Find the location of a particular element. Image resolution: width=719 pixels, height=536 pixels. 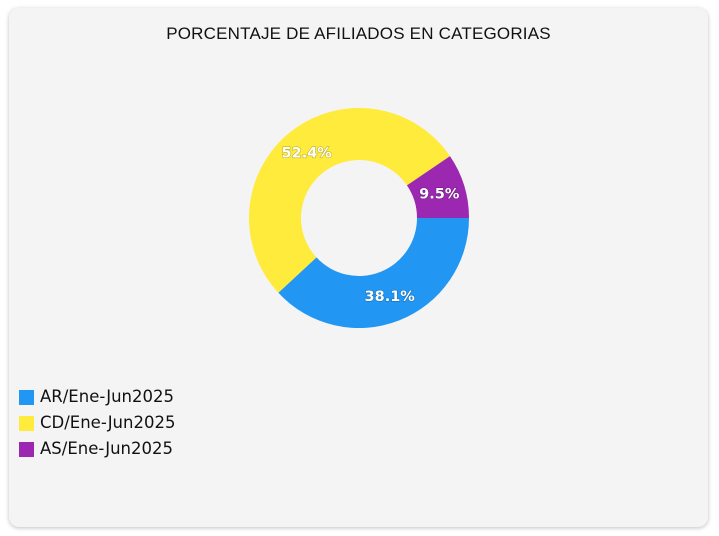

donut-slice-ar is located at coordinates (373, 273).